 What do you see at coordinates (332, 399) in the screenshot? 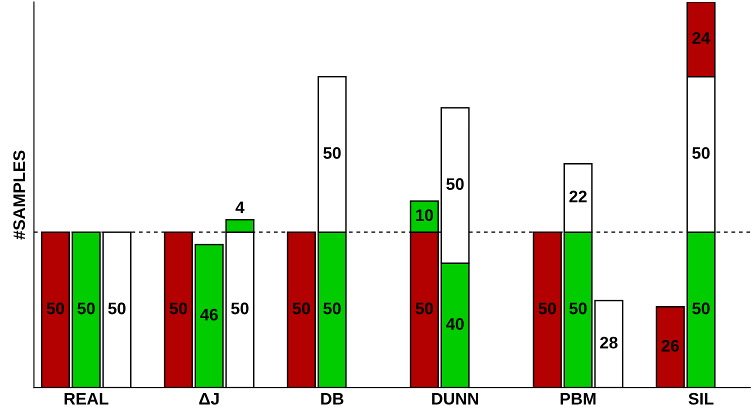
I see `x-tick-label: DB` at bounding box center [332, 399].